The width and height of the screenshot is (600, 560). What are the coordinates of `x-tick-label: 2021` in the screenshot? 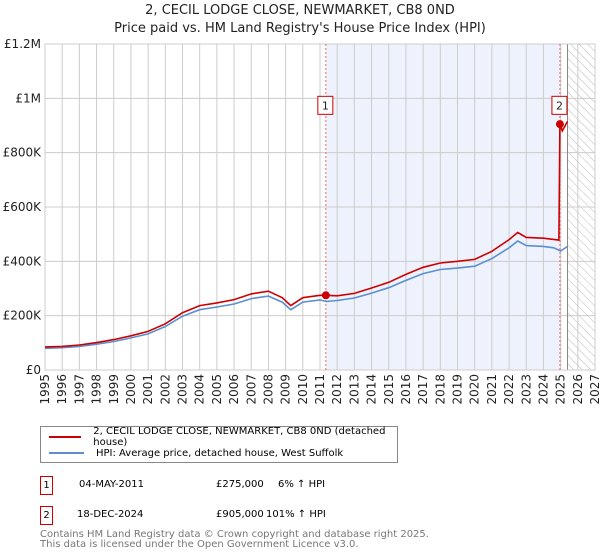 It's located at (492, 389).